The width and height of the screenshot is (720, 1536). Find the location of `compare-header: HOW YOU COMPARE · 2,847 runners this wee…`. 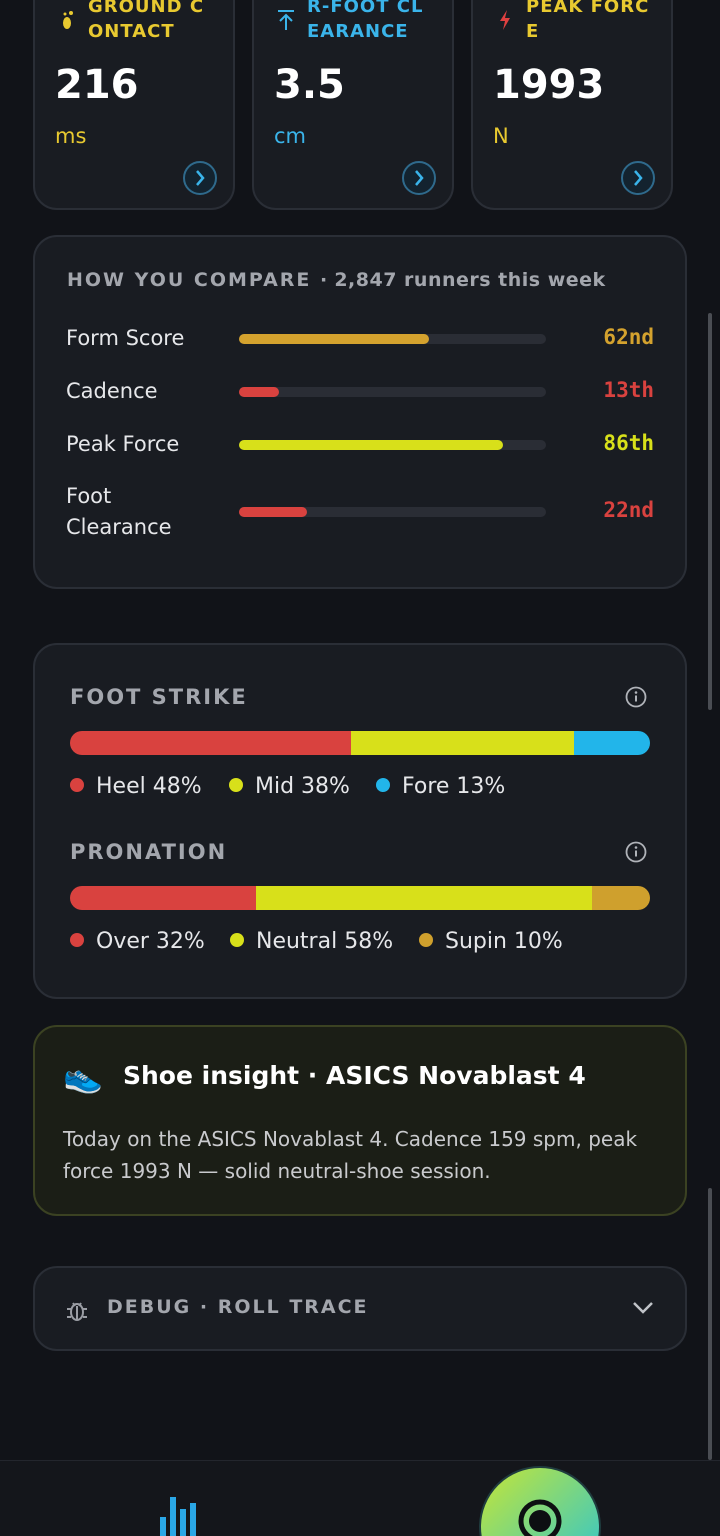

compare-header: HOW YOU COMPARE · 2,847 runners this wee… is located at coordinates (336, 280).